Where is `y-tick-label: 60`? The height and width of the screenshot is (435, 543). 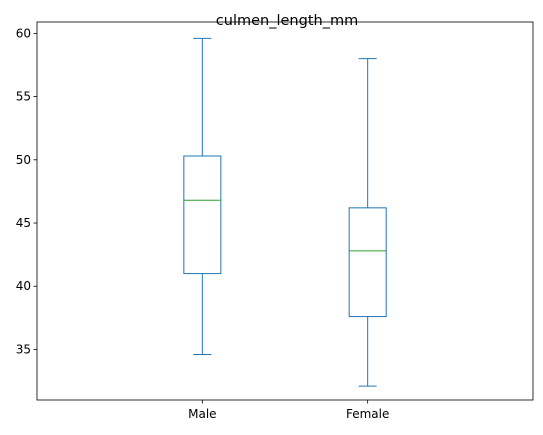 y-tick-label: 60 is located at coordinates (23, 33).